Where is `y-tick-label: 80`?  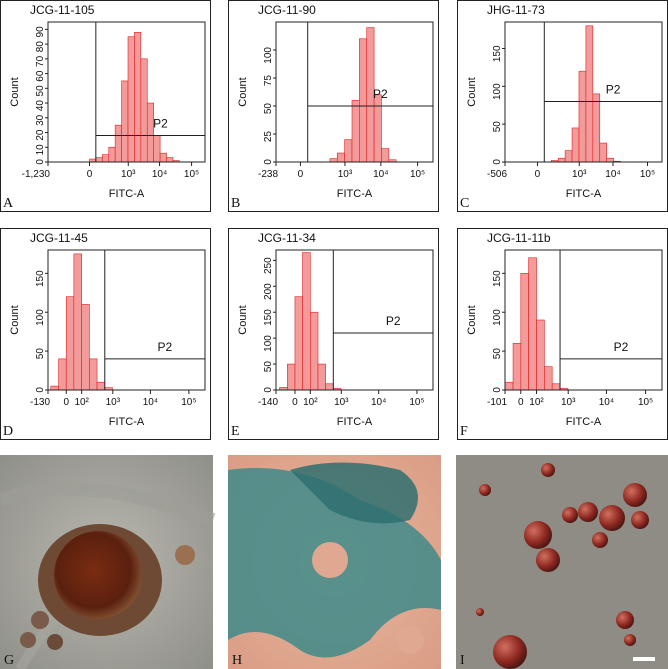 y-tick-label: 80 is located at coordinates (40, 47).